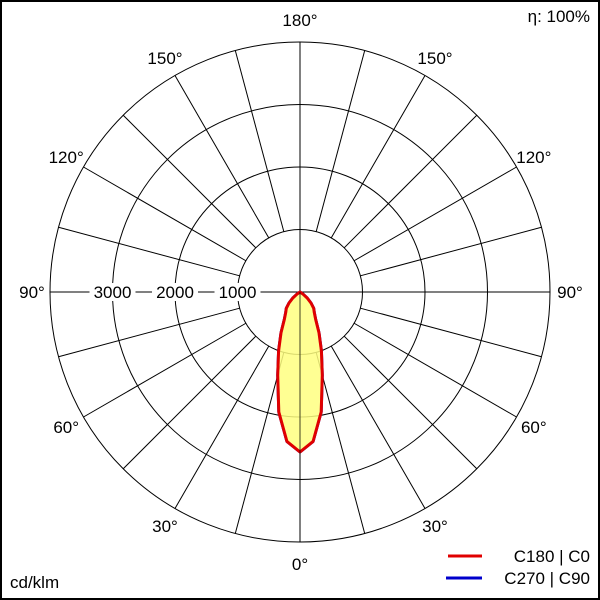  What do you see at coordinates (299, 20) in the screenshot?
I see `angle-tick-label: 180°` at bounding box center [299, 20].